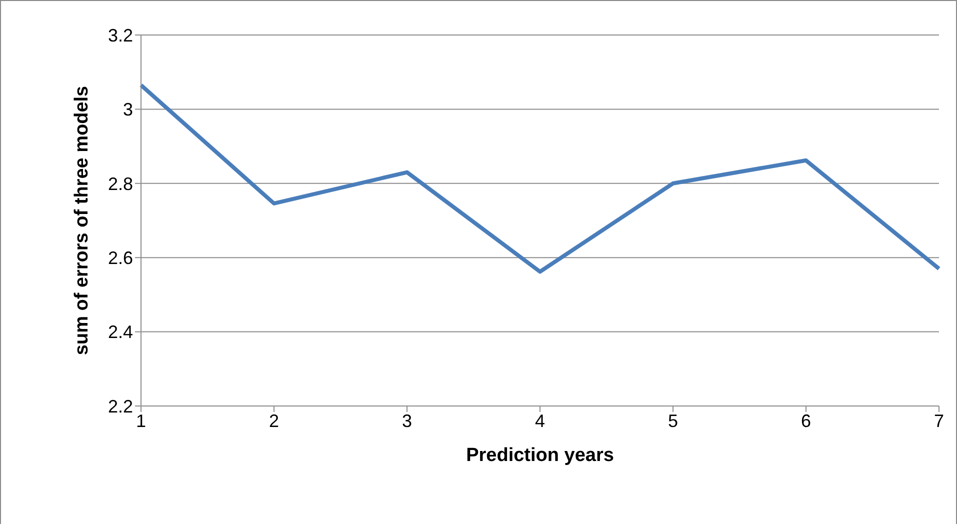 This screenshot has height=525, width=957. What do you see at coordinates (673, 420) in the screenshot?
I see `x-tick-label: 5` at bounding box center [673, 420].